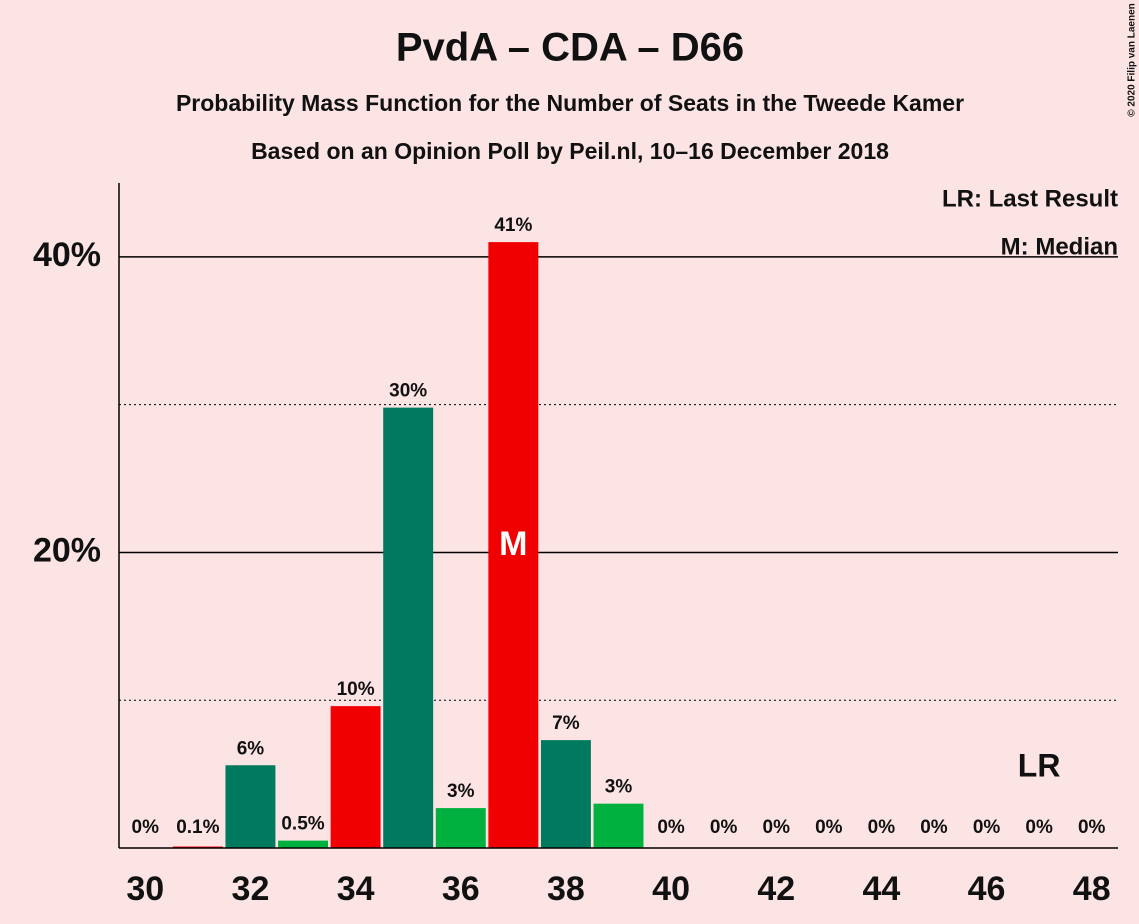 The height and width of the screenshot is (924, 1139). I want to click on x-tick-label: 42, so click(776, 889).